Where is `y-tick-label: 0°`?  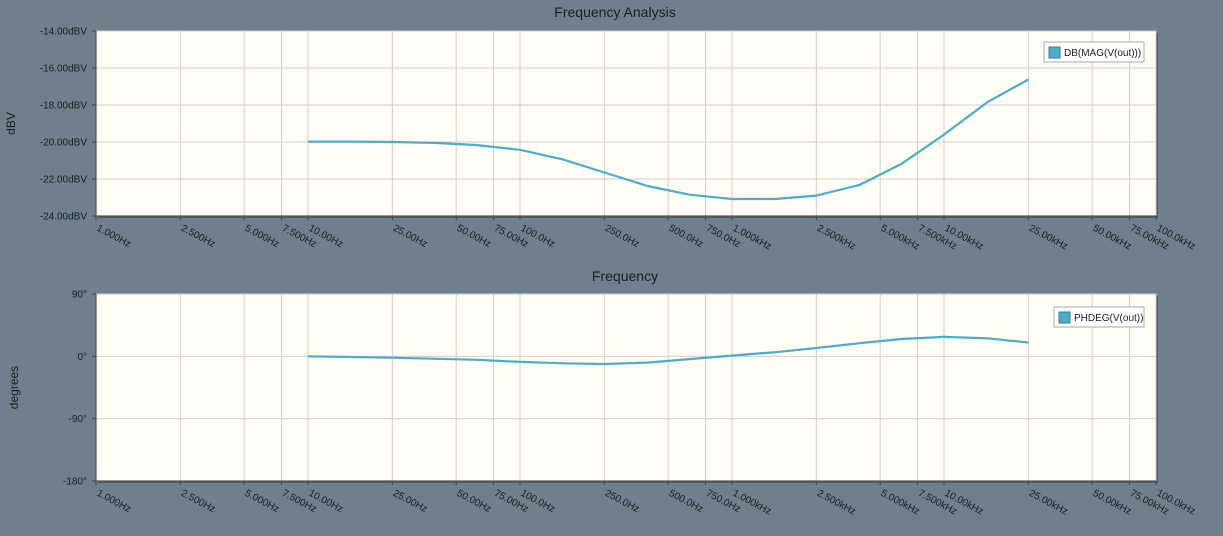 y-tick-label: 0° is located at coordinates (82, 357).